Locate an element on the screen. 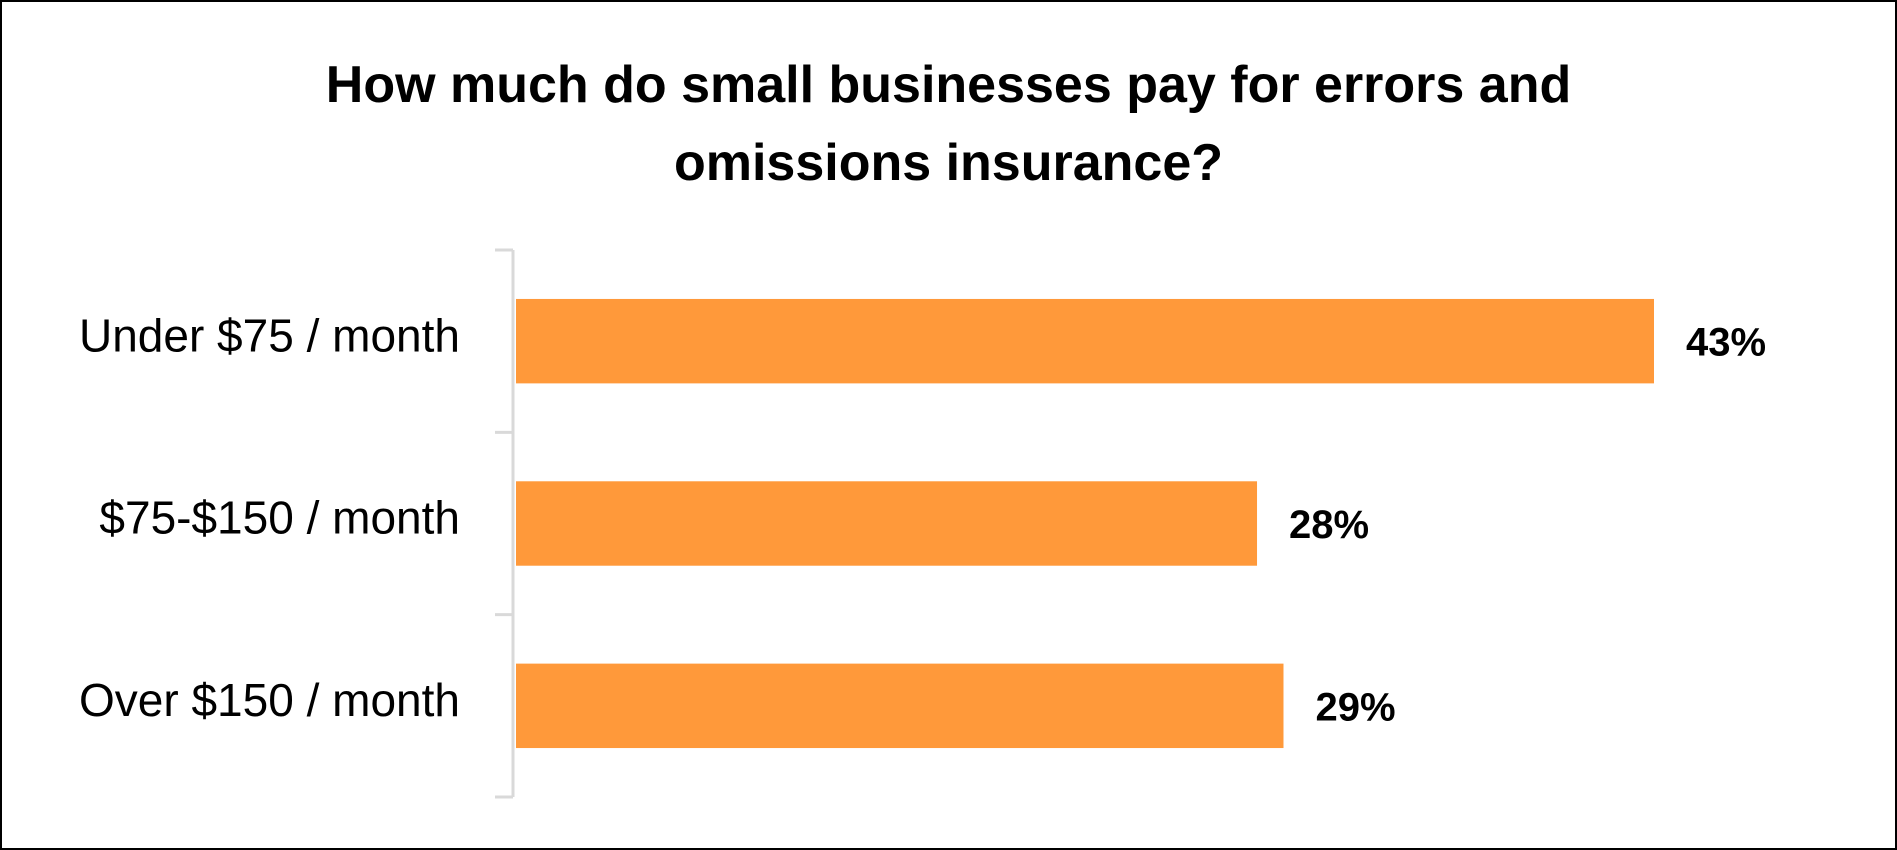  category-label: $75-$150 / month is located at coordinates (279, 518).